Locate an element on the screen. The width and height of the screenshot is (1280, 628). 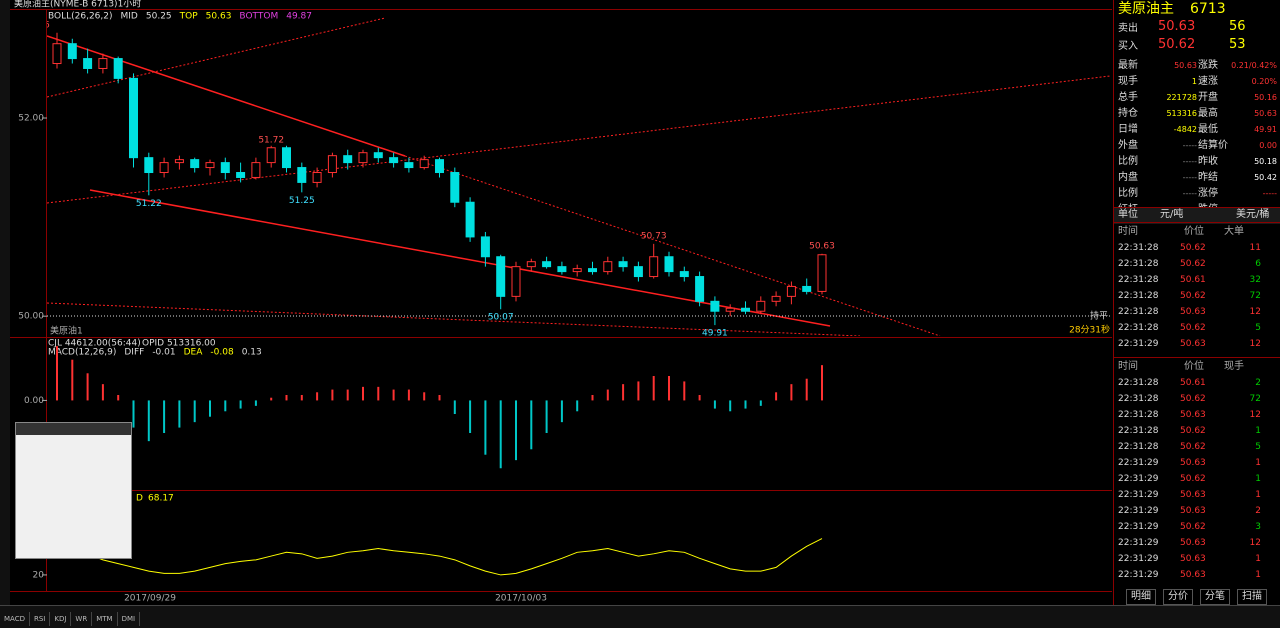
legend-item: MID is located at coordinates (129, 17).